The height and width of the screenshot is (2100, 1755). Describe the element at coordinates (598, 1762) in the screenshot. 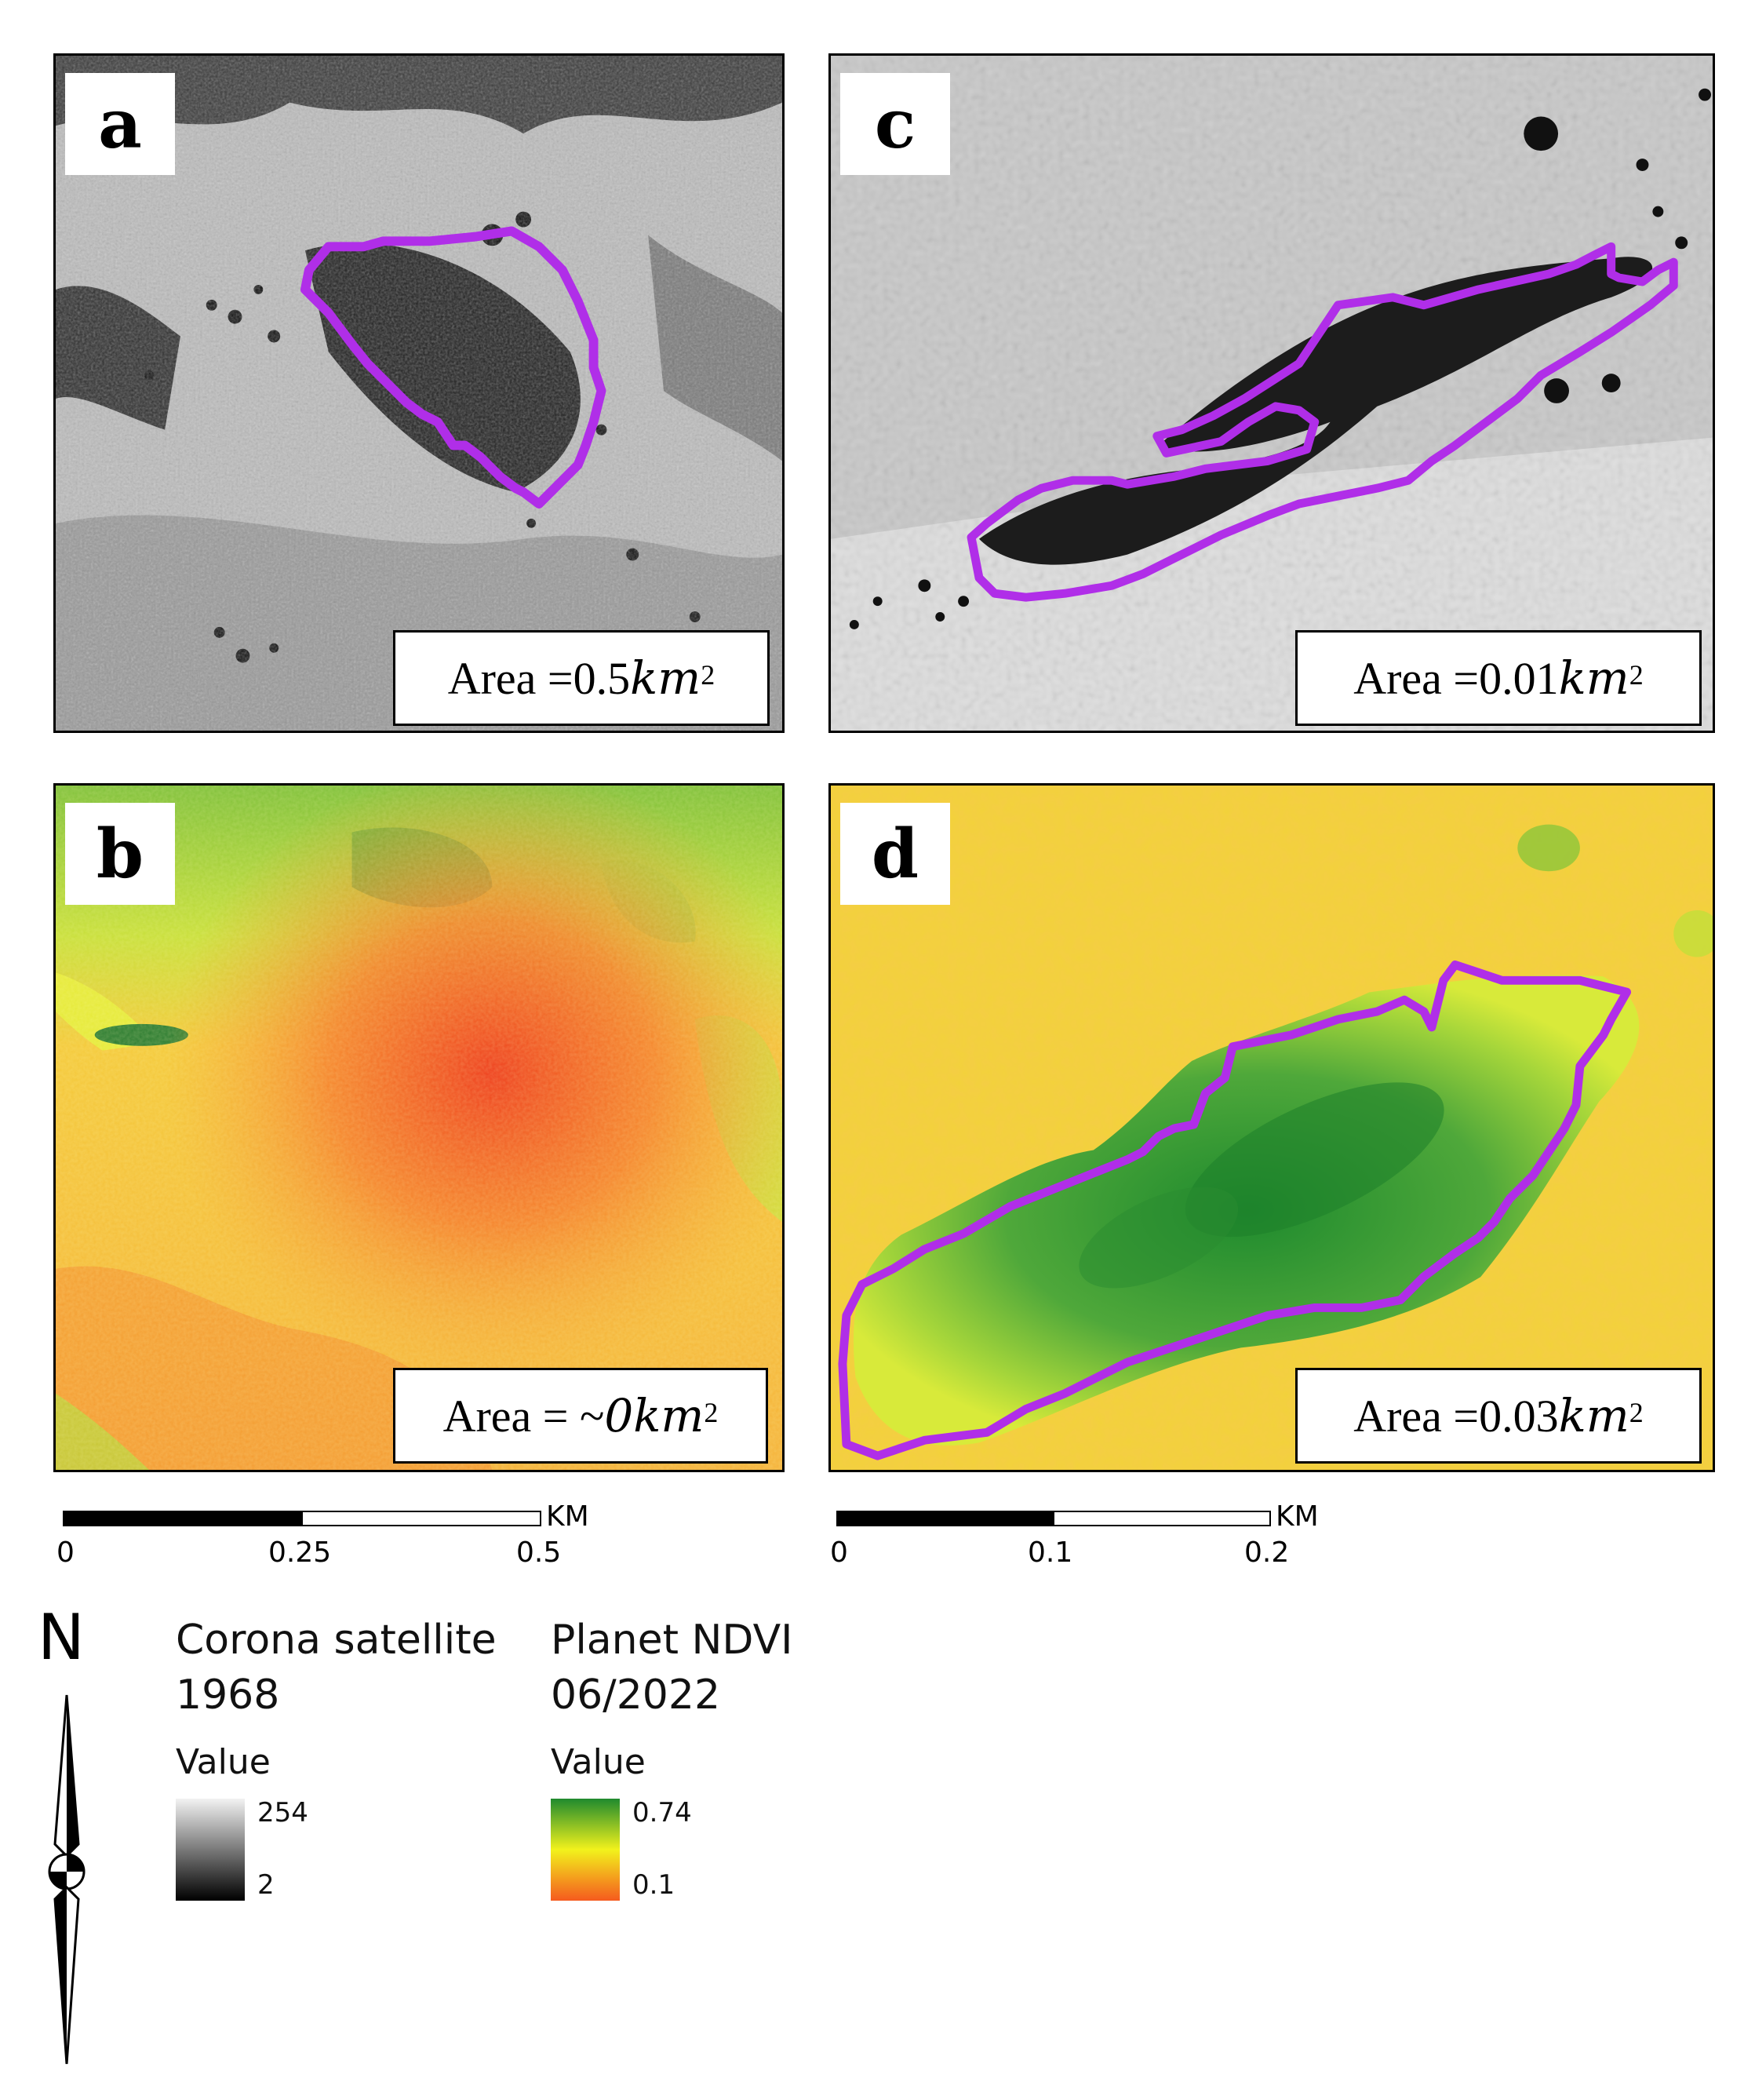

I see `legend-ndvi-value-label: Value` at that location.